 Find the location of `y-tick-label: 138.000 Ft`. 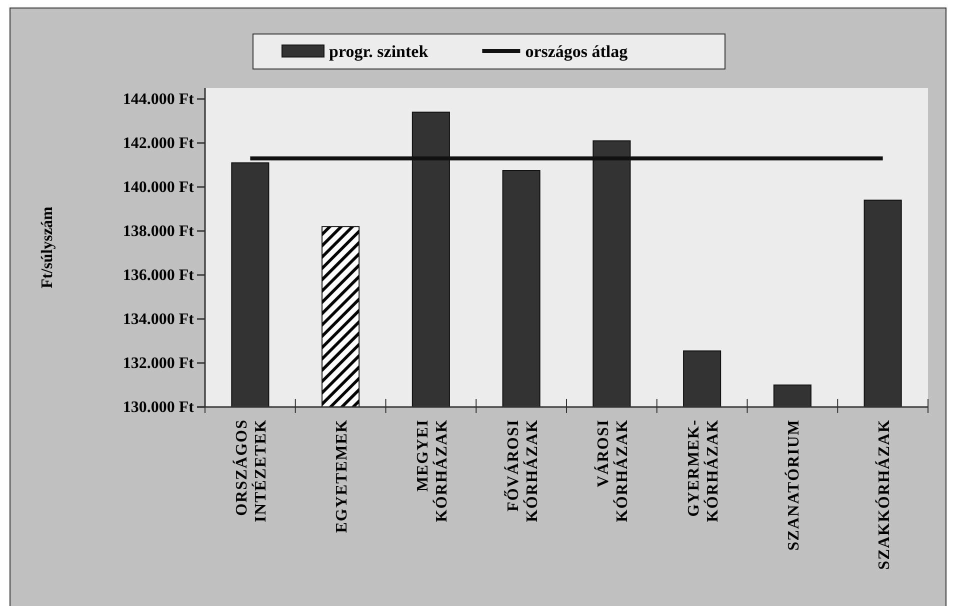

y-tick-label: 138.000 Ft is located at coordinates (158, 231).